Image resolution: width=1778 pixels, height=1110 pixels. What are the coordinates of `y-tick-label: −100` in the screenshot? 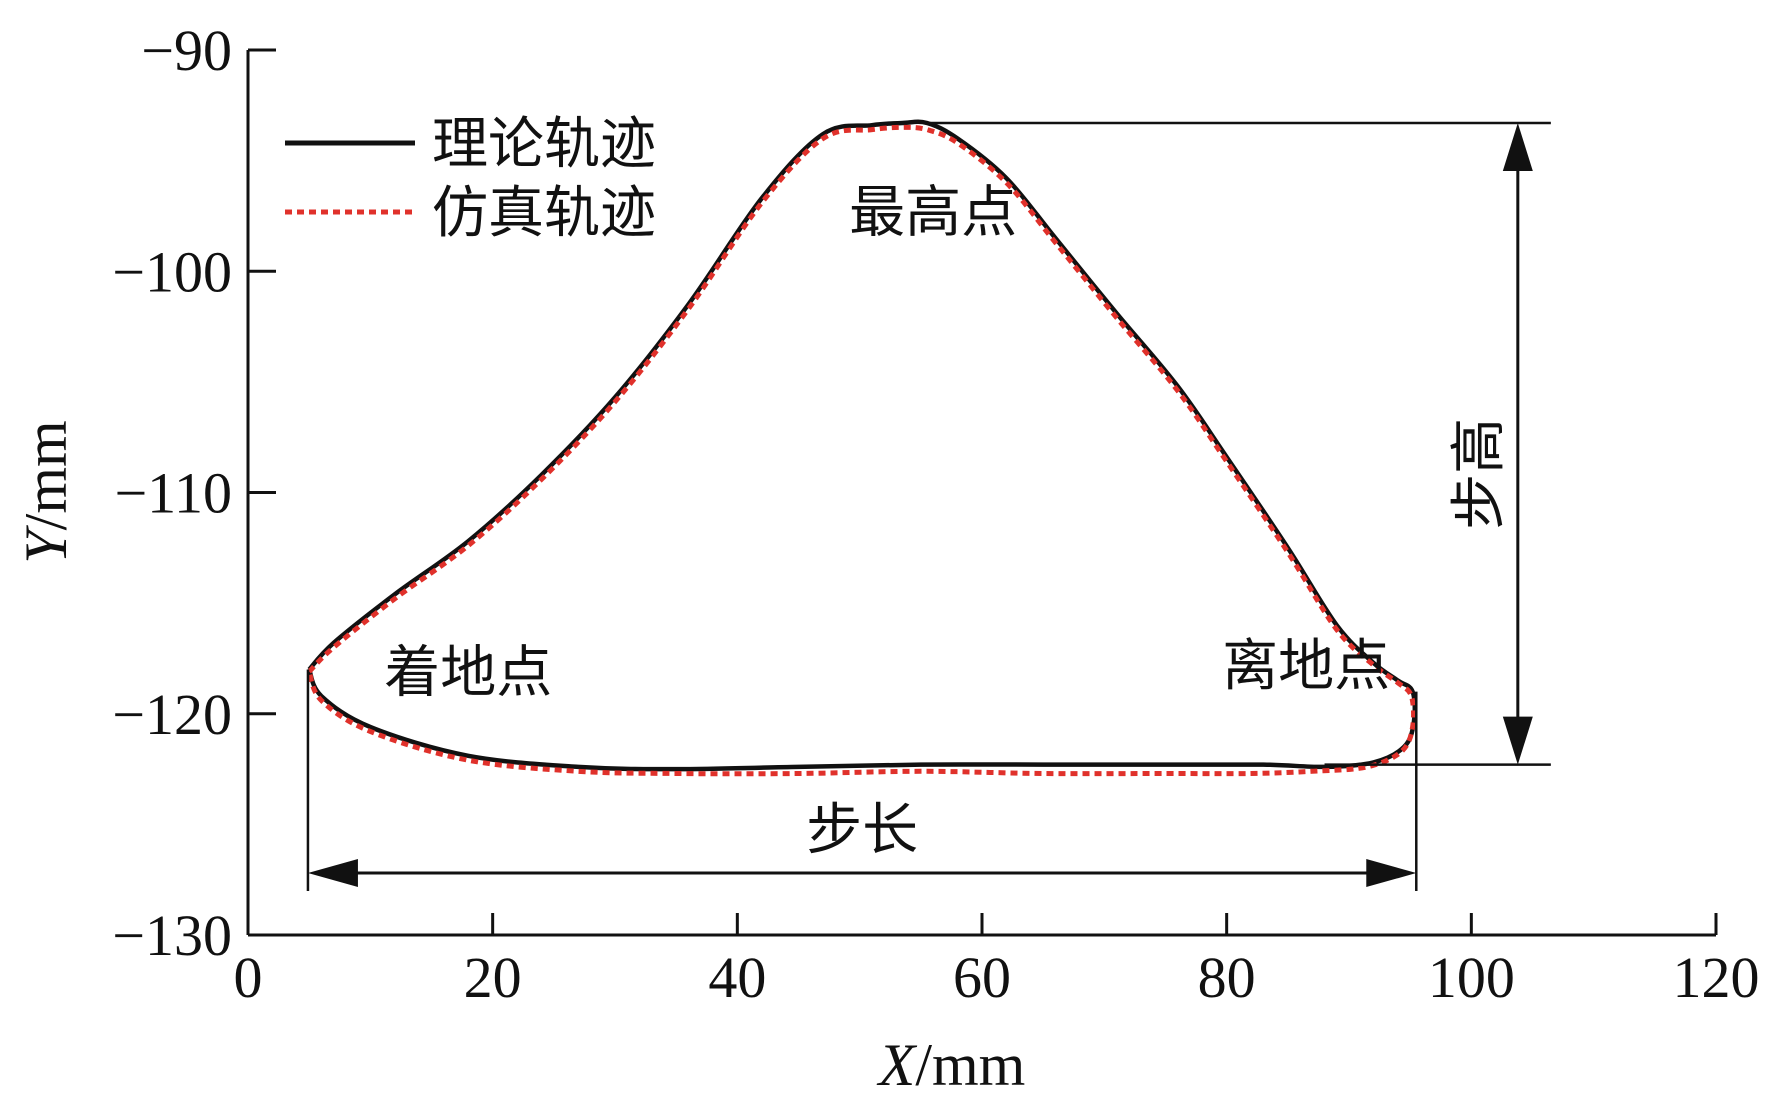 It's located at (172, 271).